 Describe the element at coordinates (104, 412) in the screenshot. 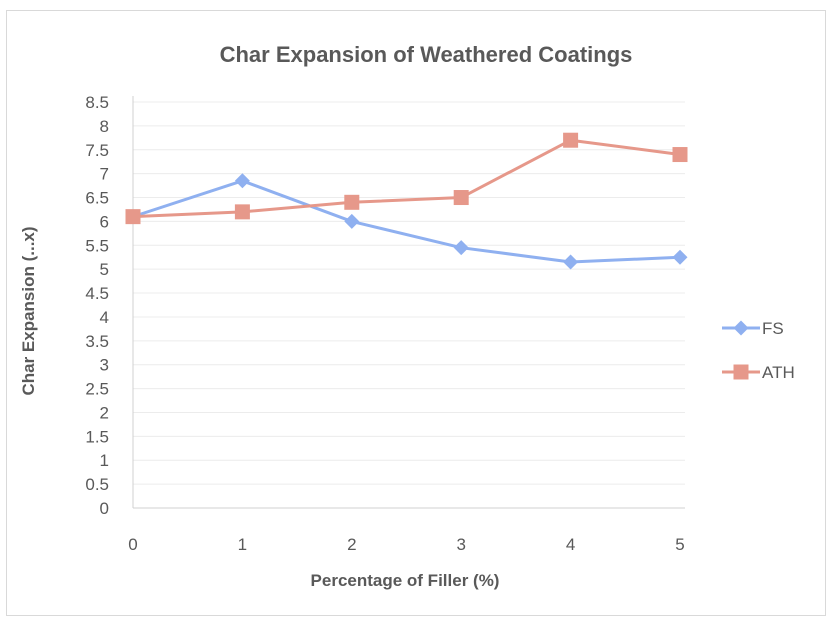

I see `y-tick-label: 2` at that location.